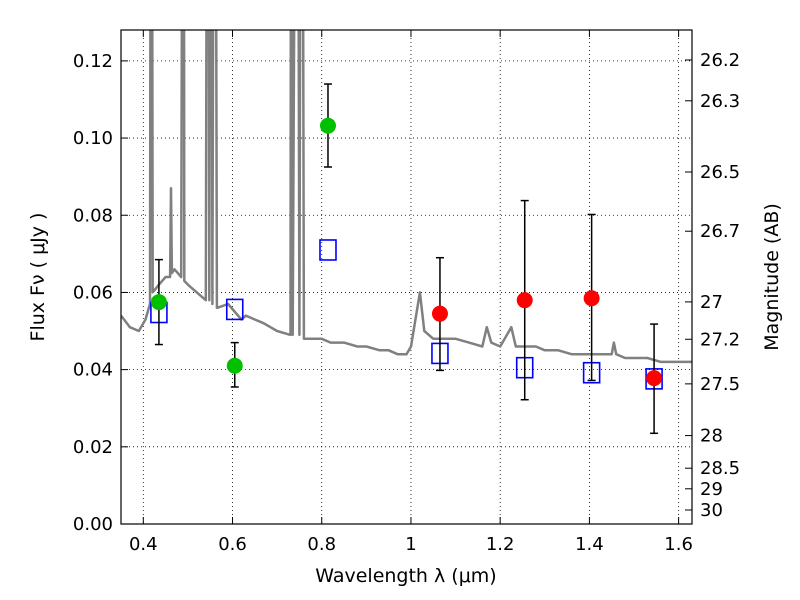  What do you see at coordinates (93, 370) in the screenshot?
I see `y-tick-label: 0.04` at bounding box center [93, 370].